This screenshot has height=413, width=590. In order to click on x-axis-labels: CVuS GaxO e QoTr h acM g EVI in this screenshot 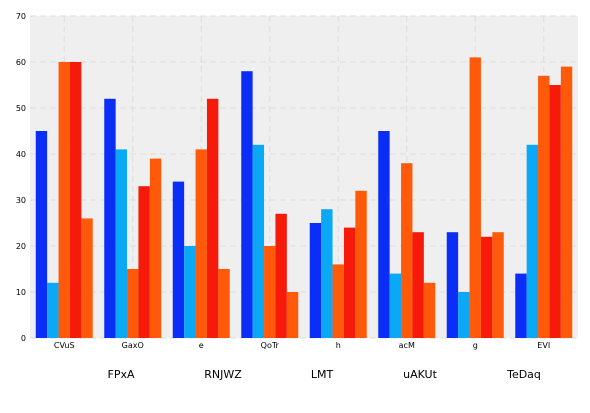, I will do `click(302, 345)`.